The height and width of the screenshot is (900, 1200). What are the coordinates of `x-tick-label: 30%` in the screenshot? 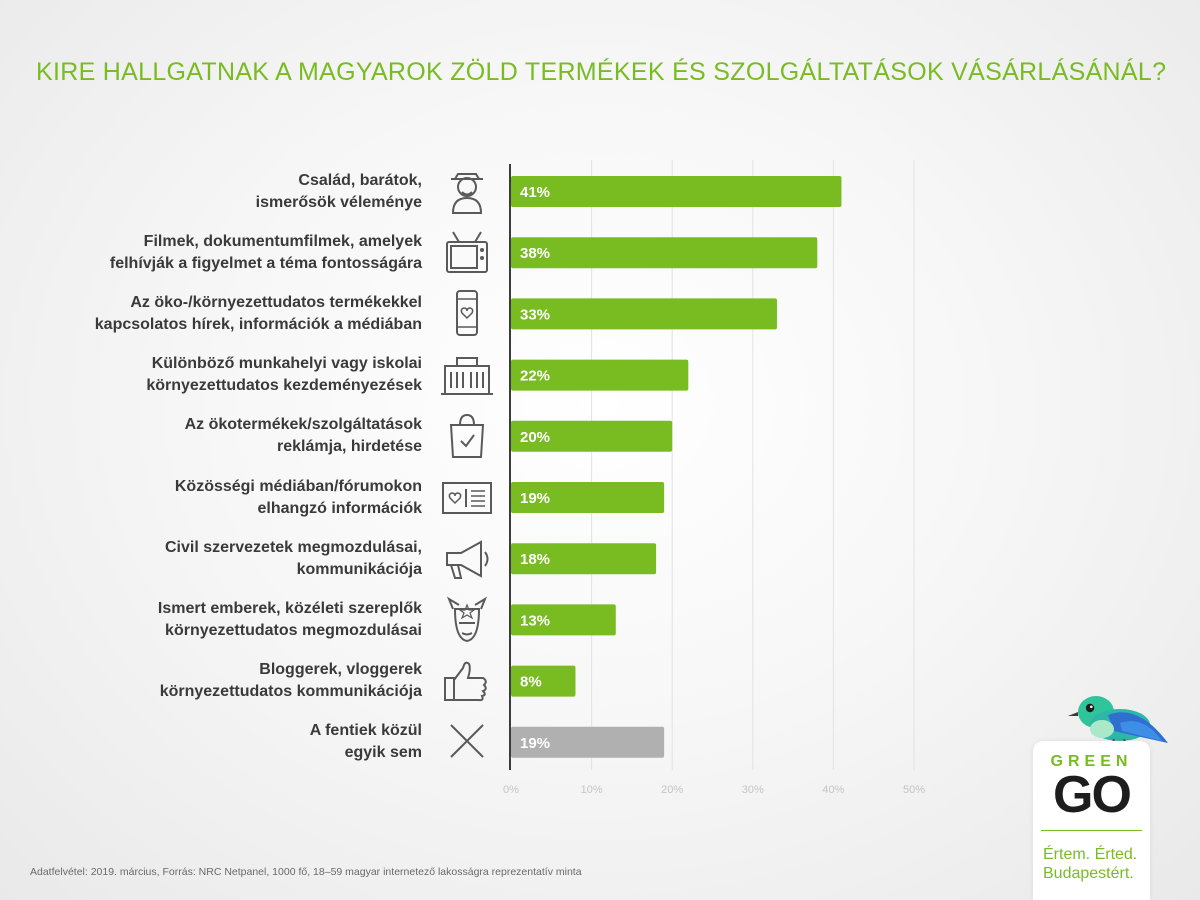 It's located at (753, 790).